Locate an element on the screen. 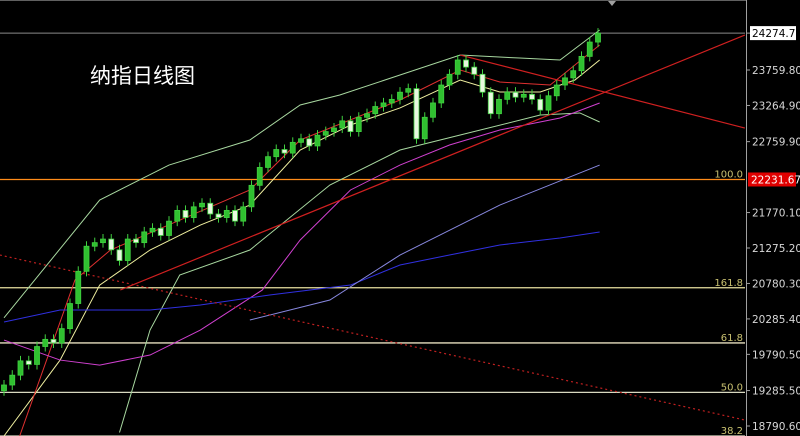  chart-title: 纳指日线图 is located at coordinates (142, 76).